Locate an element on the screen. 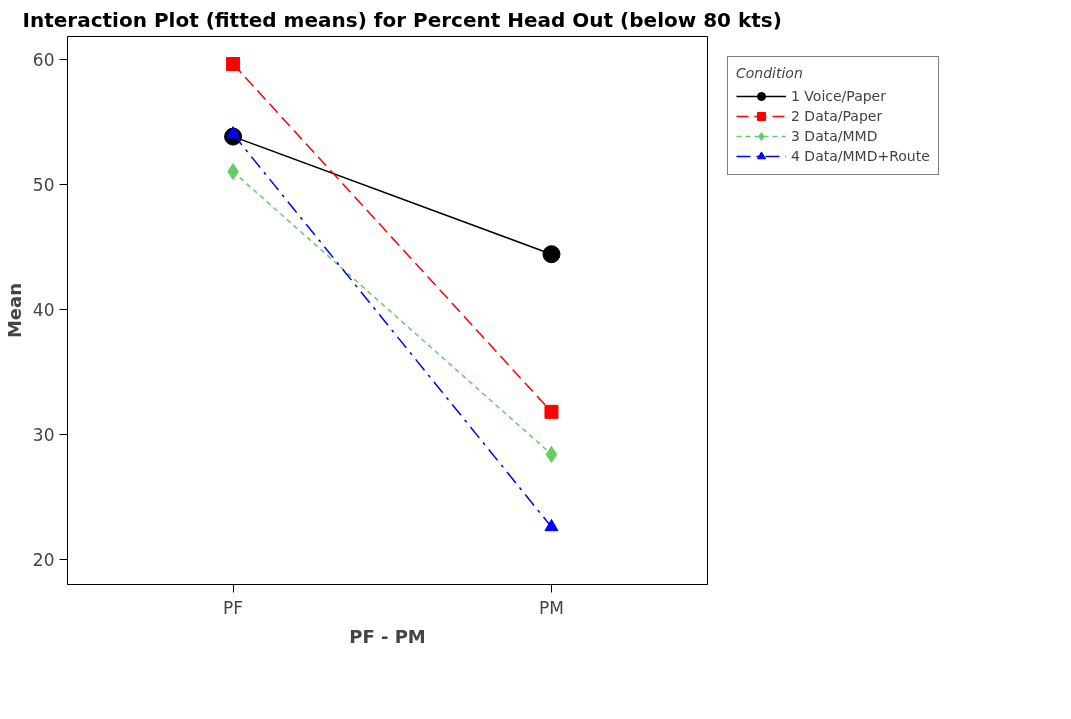  x-tick-label: PF is located at coordinates (233, 607).